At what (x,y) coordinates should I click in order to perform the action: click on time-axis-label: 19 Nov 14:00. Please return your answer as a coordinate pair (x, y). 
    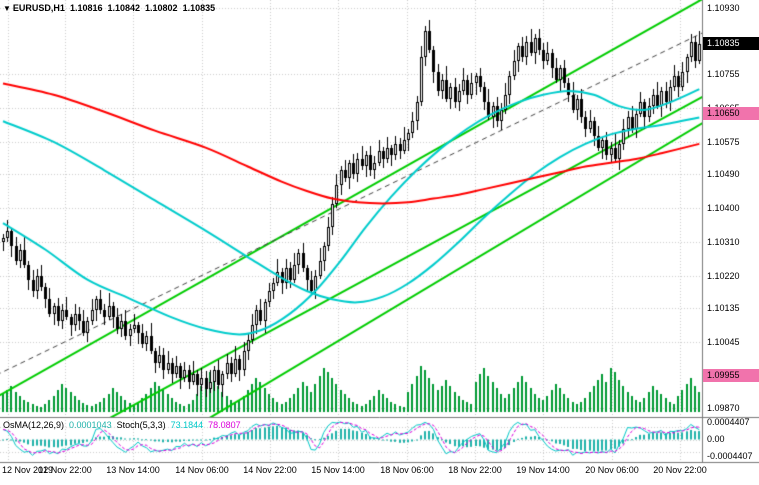
    Looking at the image, I should click on (543, 470).